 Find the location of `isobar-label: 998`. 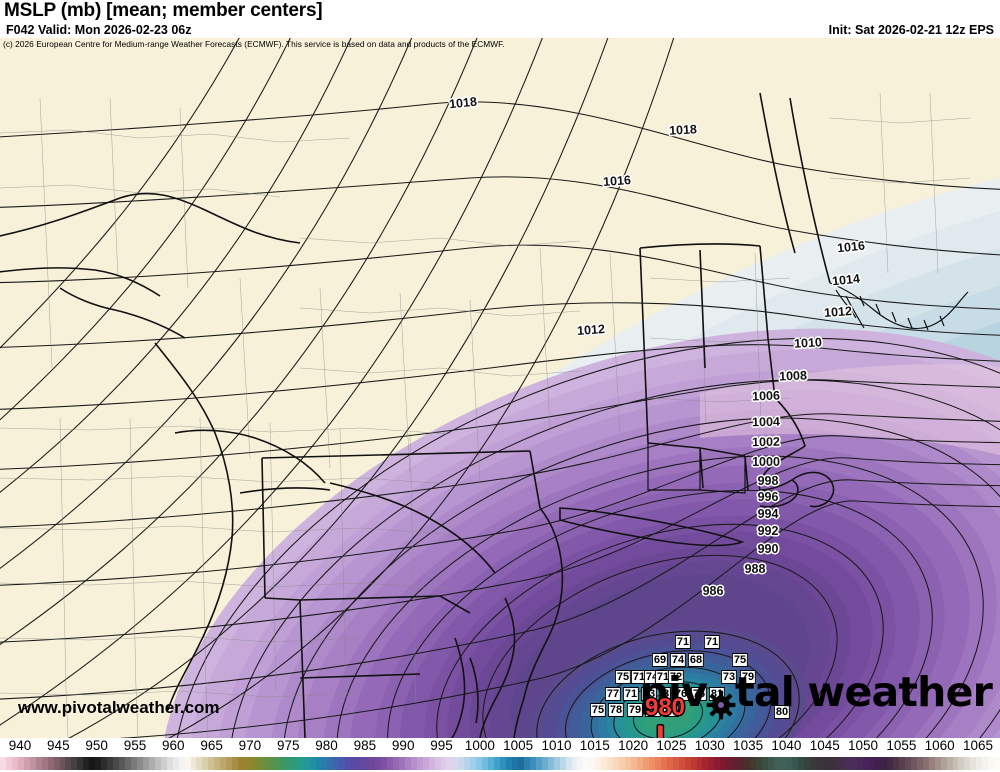

isobar-label: 998 is located at coordinates (768, 481).